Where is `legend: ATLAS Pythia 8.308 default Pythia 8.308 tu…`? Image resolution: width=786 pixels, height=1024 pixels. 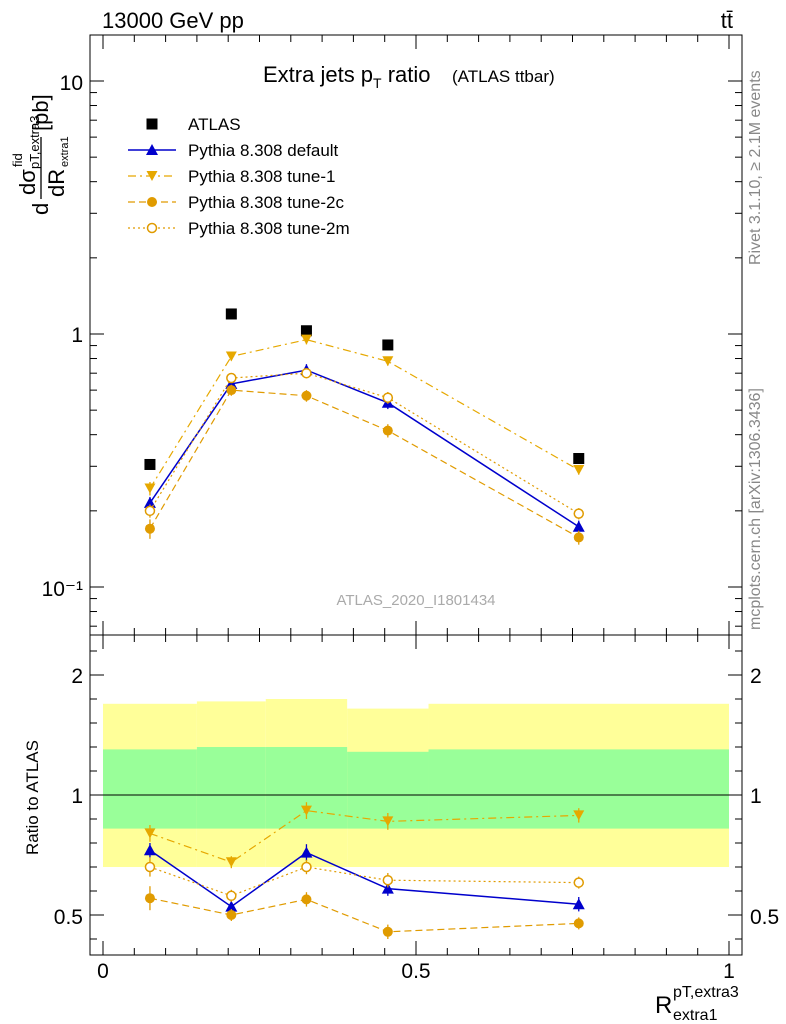 legend: ATLAS Pythia 8.308 default Pythia 8.308 tu… is located at coordinates (239, 176).